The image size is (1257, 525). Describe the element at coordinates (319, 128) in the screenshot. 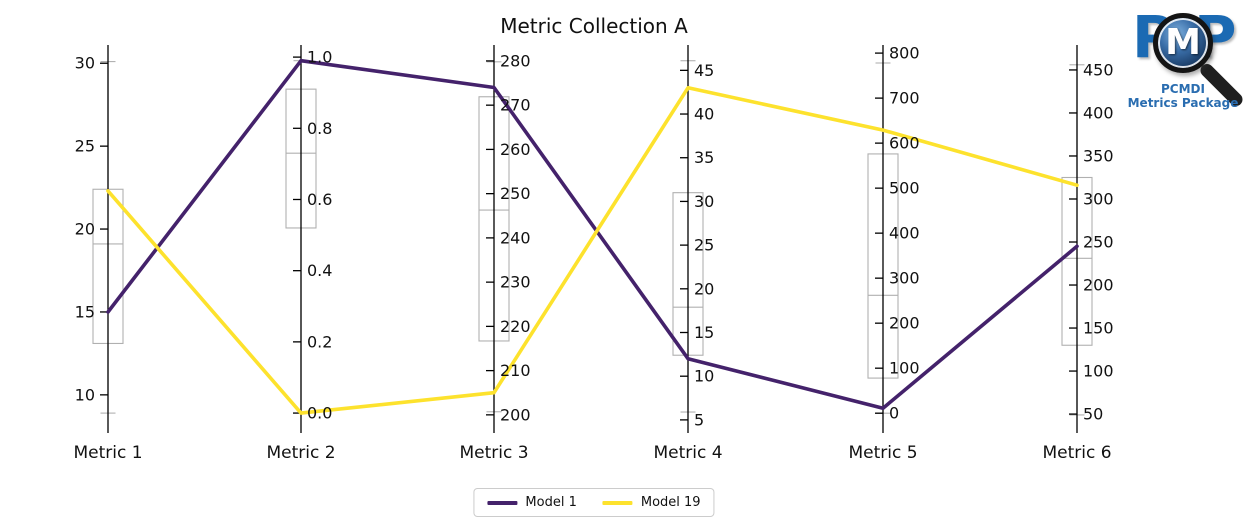

I see `tick-label: 0.8` at that location.